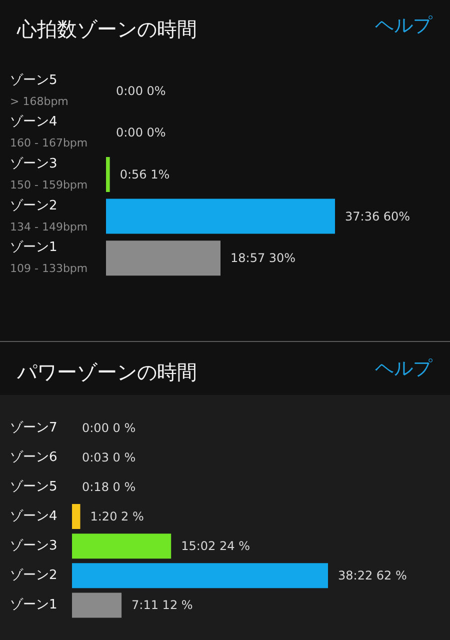  Describe the element at coordinates (34, 516) in the screenshot. I see `y-tick-label: ゾーン4` at that location.